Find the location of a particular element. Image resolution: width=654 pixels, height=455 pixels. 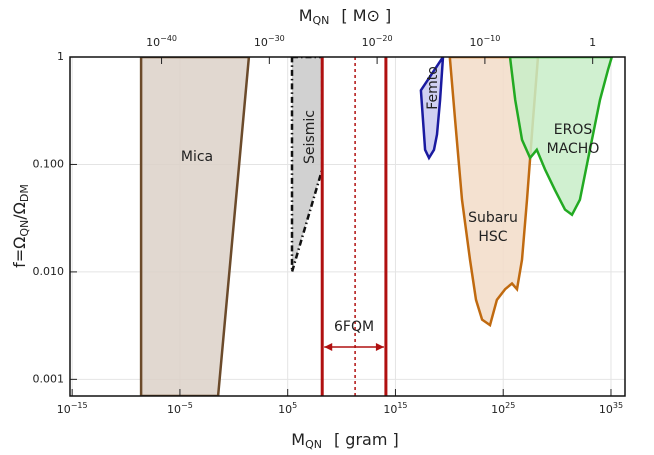

tick-label: 10⁻¹⁰ is located at coordinates (484, 42).